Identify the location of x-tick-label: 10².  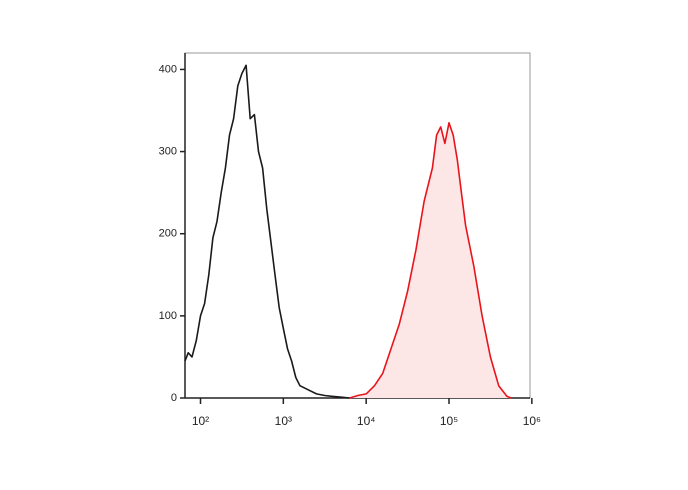
(200, 421).